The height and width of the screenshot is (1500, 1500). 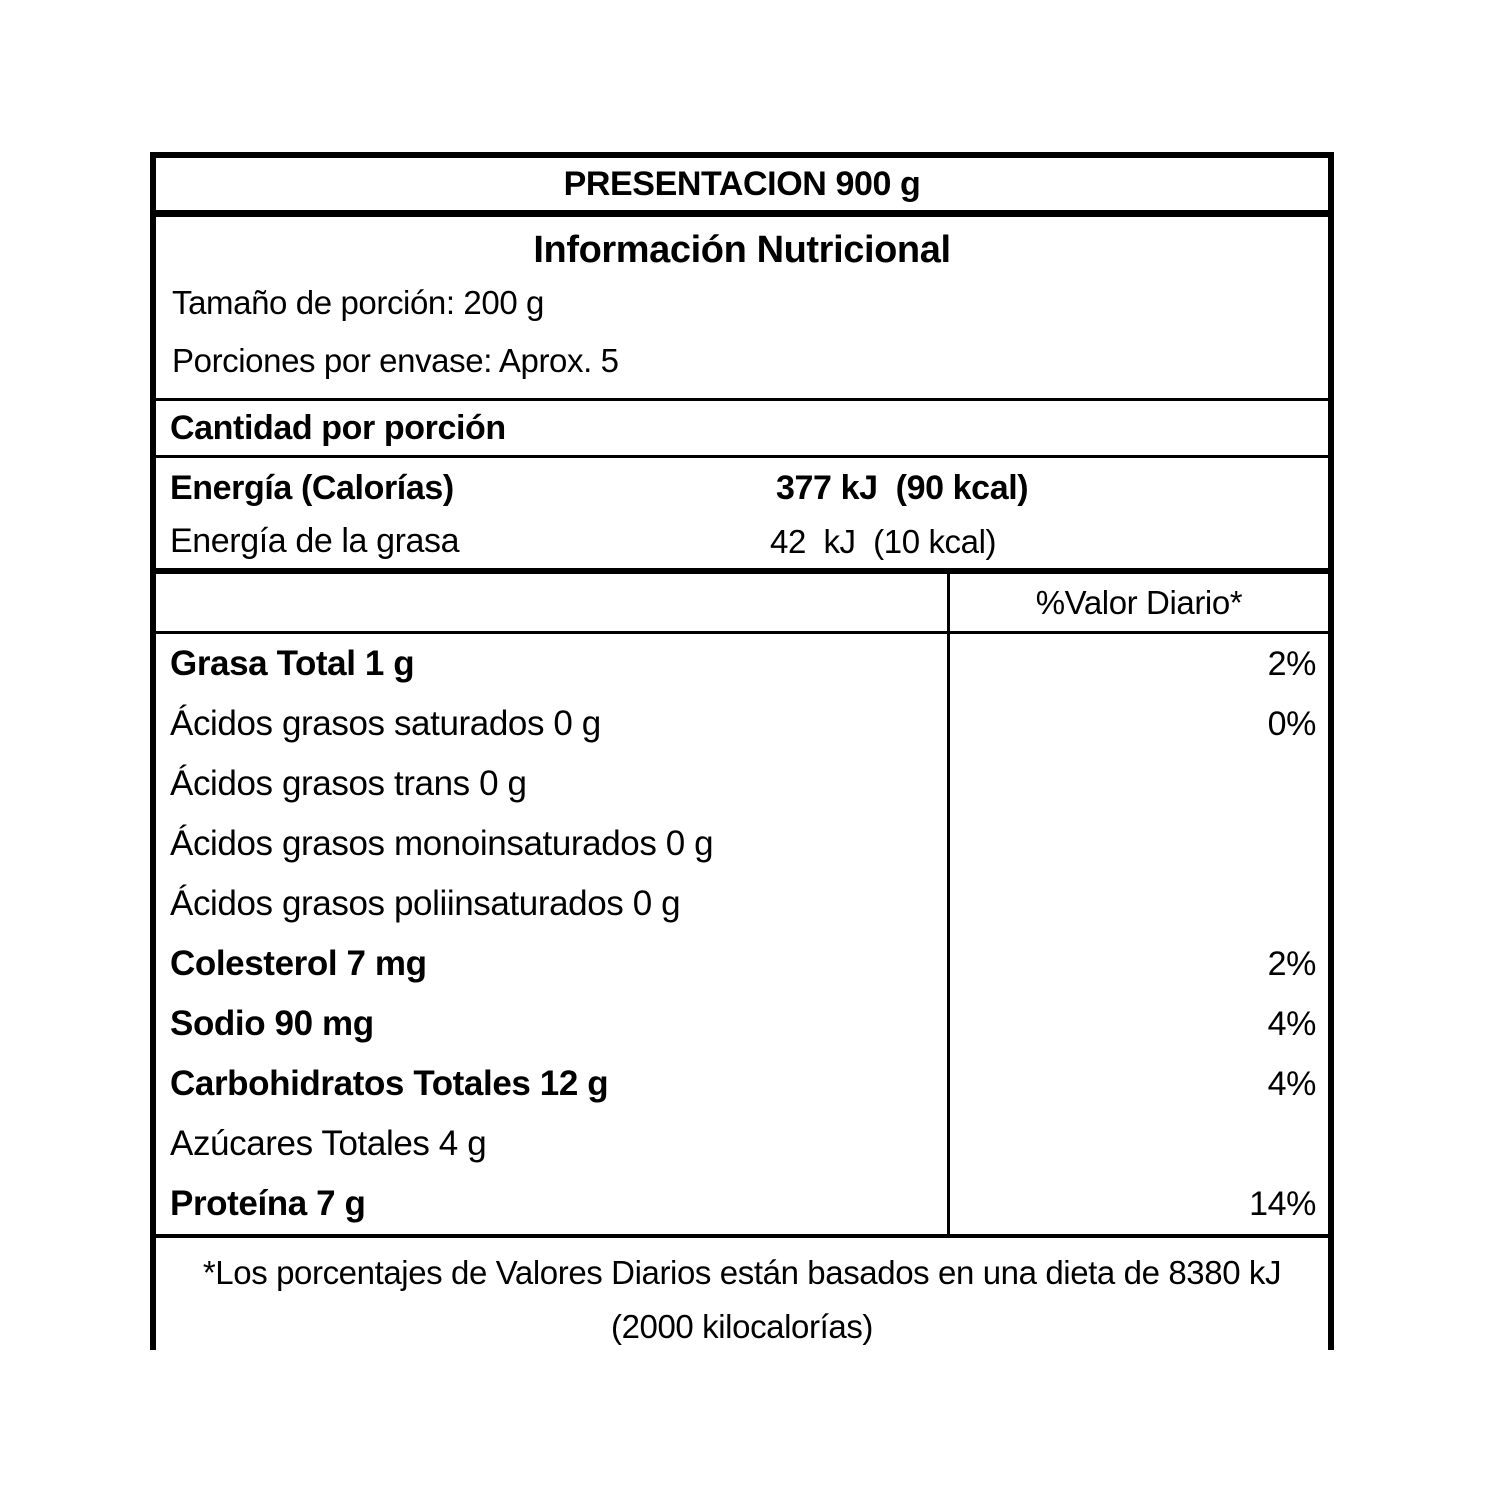 I want to click on table-row-saturated-fat: Ácidos grasos saturados 0 g 0%, so click(x=742, y=724).